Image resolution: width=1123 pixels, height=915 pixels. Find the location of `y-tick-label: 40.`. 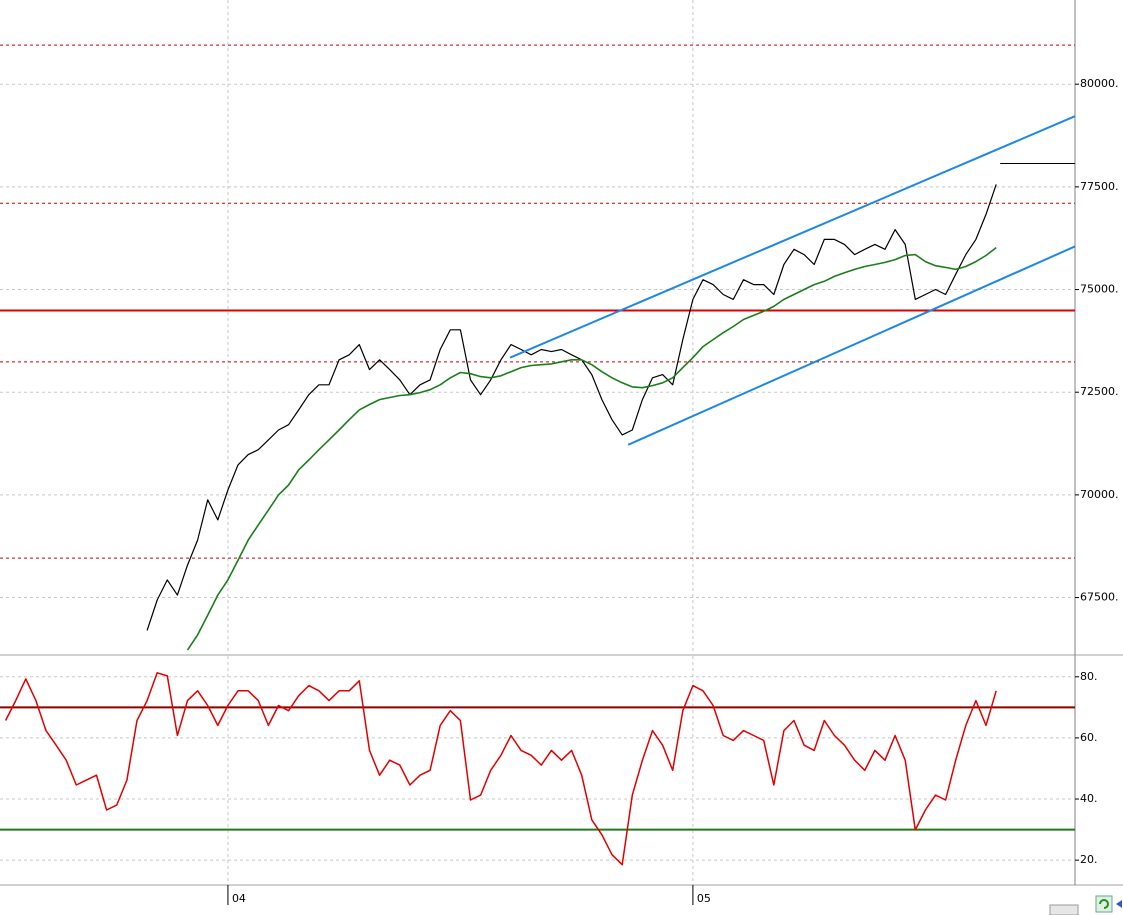

y-tick-label: 40. is located at coordinates (1089, 798).